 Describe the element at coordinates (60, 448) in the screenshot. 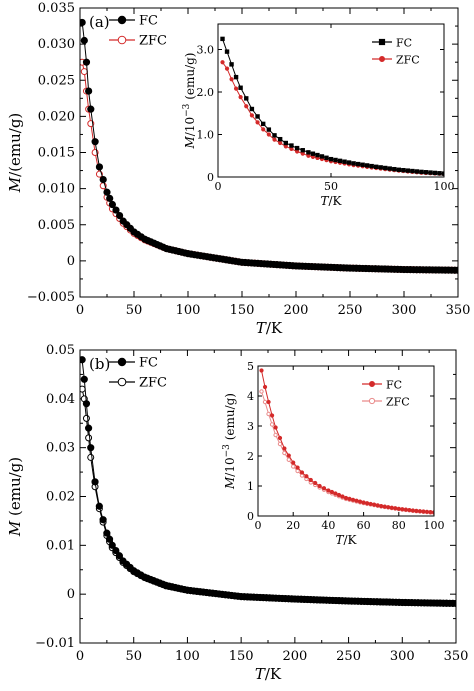

I see `y-tick-label: 0.03` at that location.